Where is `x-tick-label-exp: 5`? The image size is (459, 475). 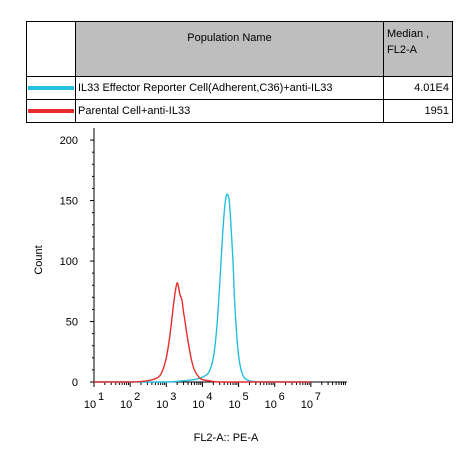 x-tick-label-exp: 5 is located at coordinates (246, 397).